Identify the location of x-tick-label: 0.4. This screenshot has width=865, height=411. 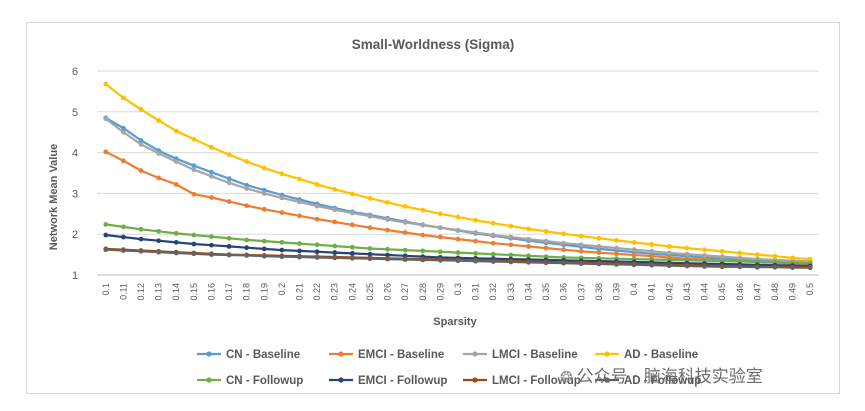
(634, 289).